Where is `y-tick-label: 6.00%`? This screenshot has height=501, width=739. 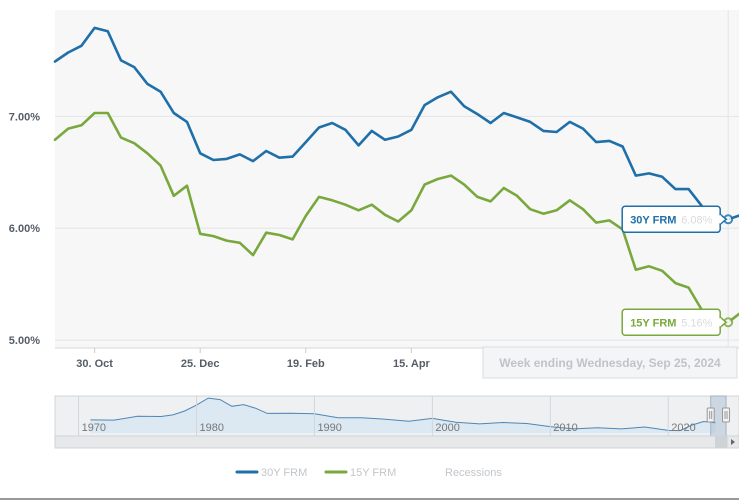
y-tick-label: 6.00% is located at coordinates (24, 229).